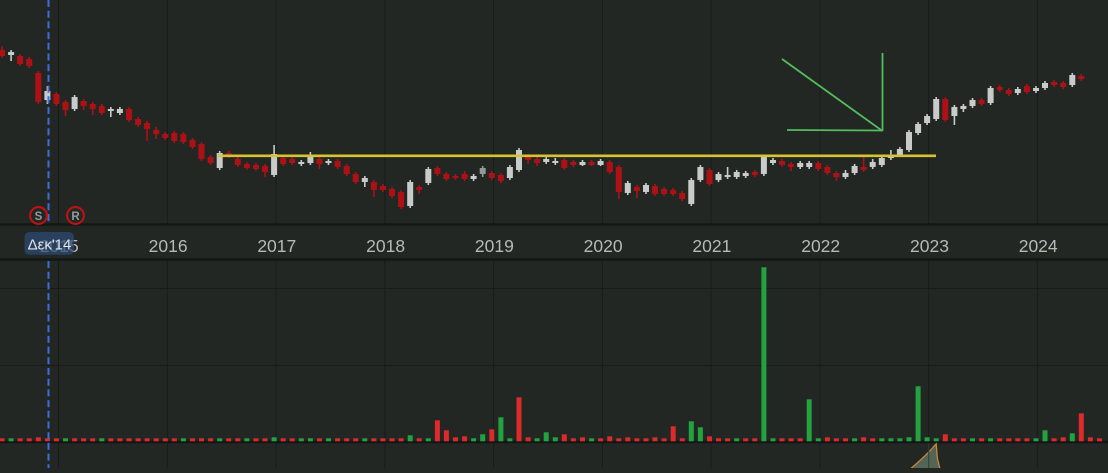 The height and width of the screenshot is (473, 1108). Describe the element at coordinates (168, 246) in the screenshot. I see `svg-text: 2016` at that location.